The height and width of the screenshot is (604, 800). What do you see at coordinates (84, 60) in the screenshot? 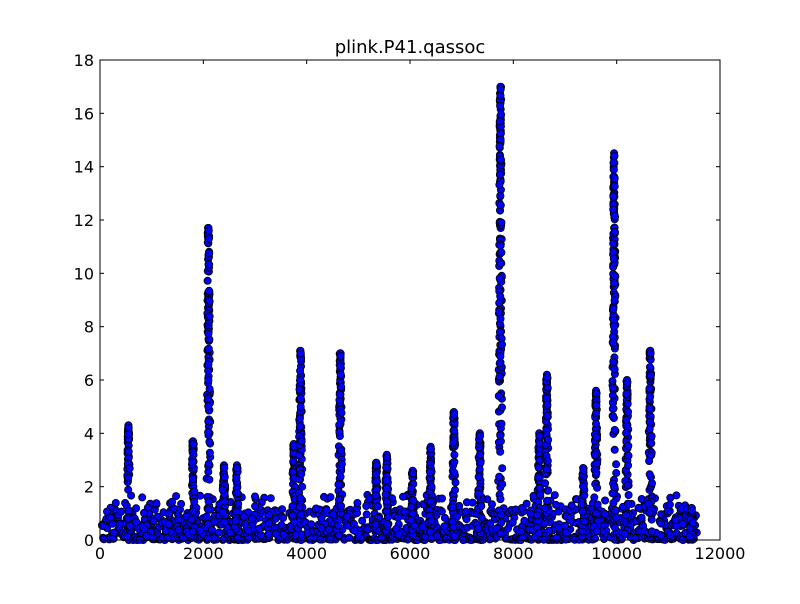
I see `y-tick-label: 18` at bounding box center [84, 60].